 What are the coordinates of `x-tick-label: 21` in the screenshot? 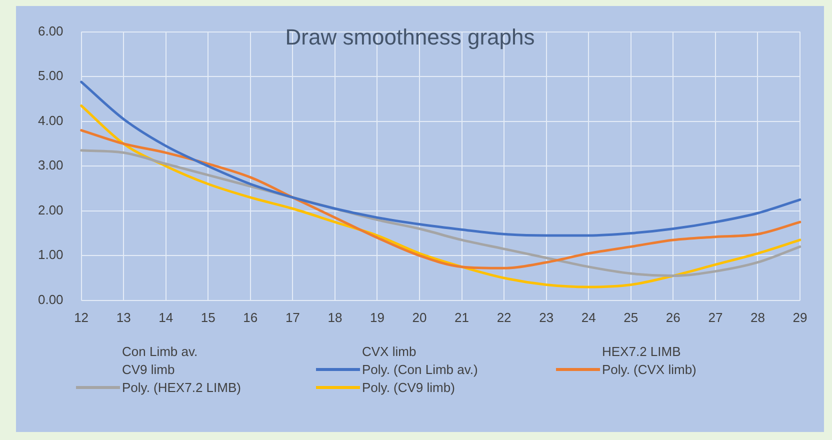 It's located at (462, 317).